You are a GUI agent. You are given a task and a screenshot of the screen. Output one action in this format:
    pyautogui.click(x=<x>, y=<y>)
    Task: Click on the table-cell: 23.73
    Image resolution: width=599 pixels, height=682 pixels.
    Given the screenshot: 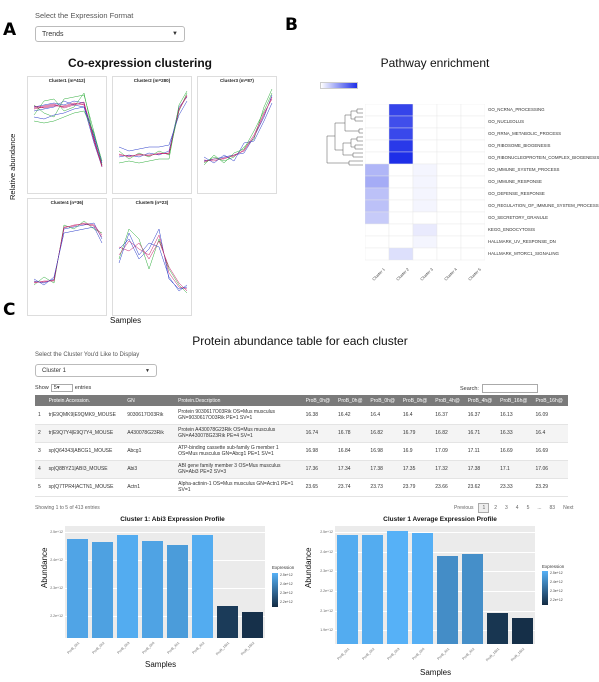 What is the action you would take?
    pyautogui.click(x=383, y=487)
    